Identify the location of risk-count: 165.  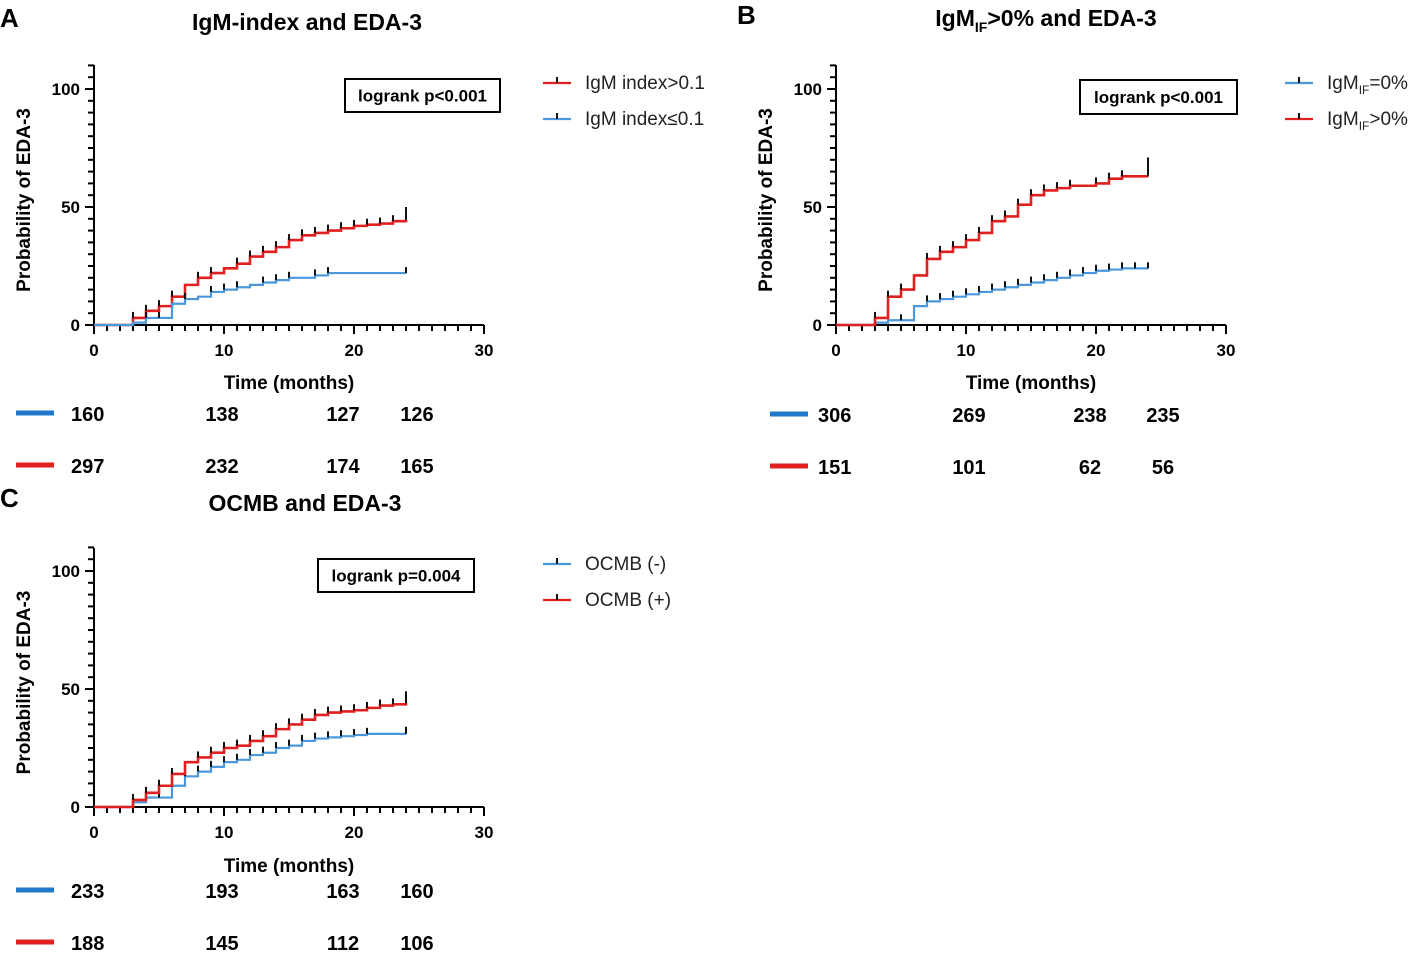
(416, 467).